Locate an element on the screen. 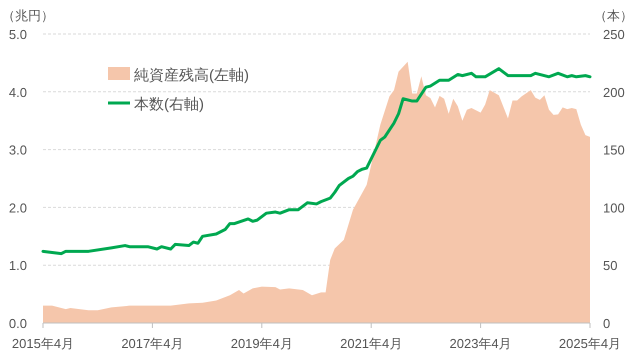 The width and height of the screenshot is (635, 355). y2tick: 200 is located at coordinates (614, 92).